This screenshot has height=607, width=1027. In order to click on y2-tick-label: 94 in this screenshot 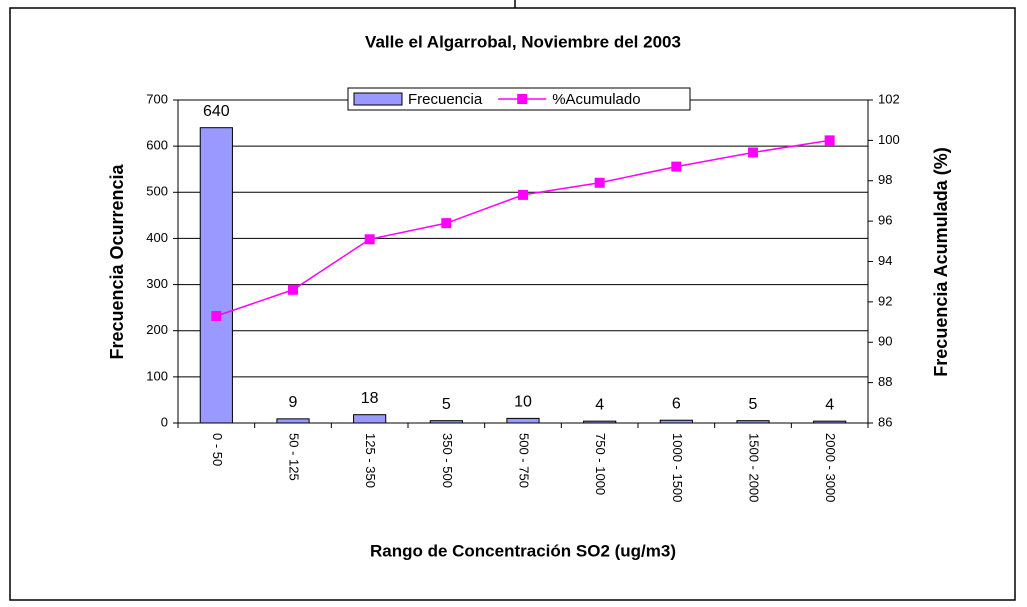, I will do `click(885, 260)`.